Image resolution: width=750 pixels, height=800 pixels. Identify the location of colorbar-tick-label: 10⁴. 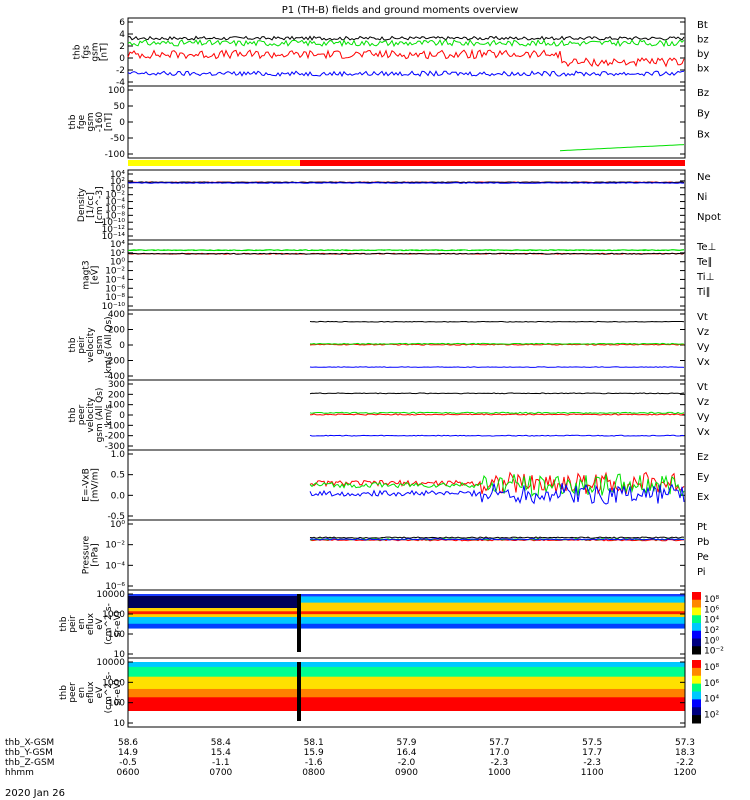
(711, 621).